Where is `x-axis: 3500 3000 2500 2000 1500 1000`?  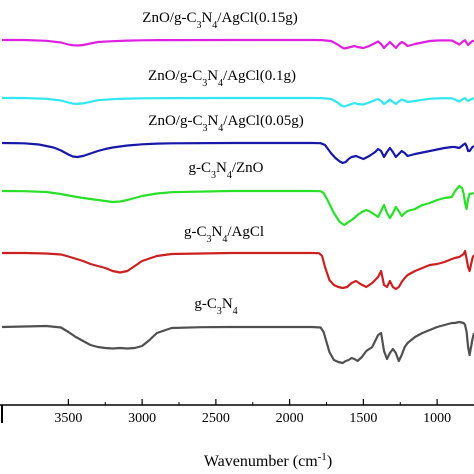 x-axis: 3500 3000 2500 2000 1500 1000 is located at coordinates (237, 412).